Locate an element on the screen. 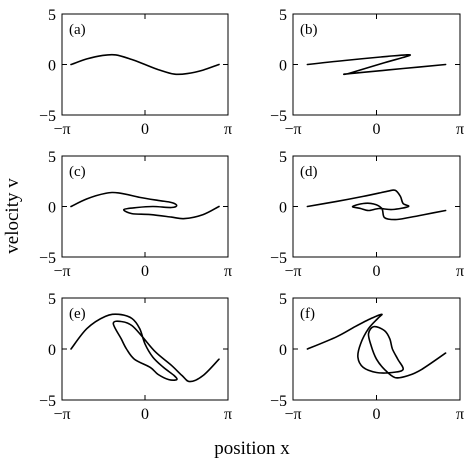 This screenshot has width=469, height=466. panel-5: 5 0 −5−π 0 π (e) is located at coordinates (135, 357).